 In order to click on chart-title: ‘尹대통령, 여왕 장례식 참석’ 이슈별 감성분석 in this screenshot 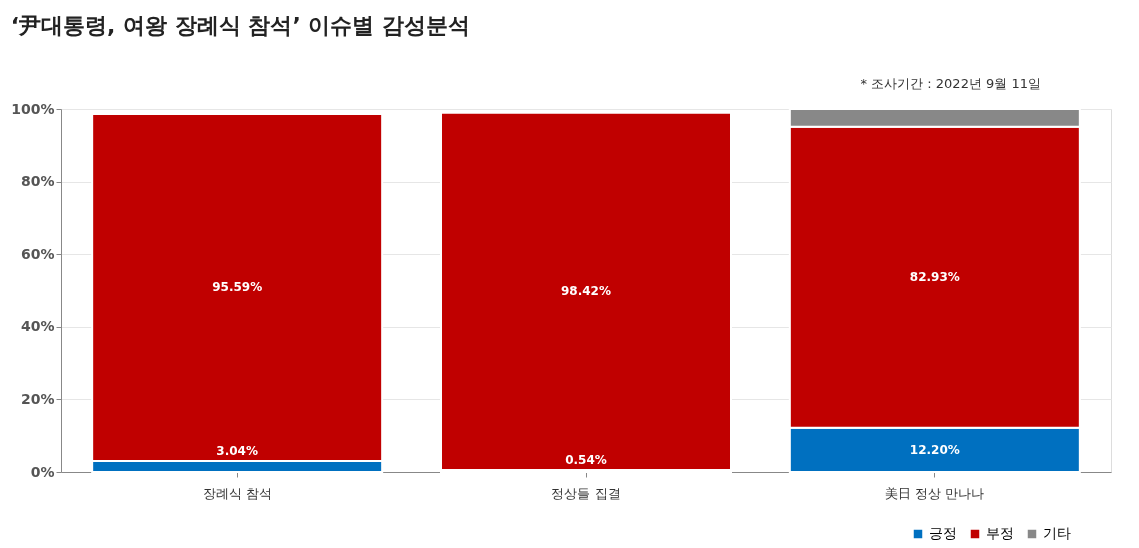, I will do `click(240, 25)`.